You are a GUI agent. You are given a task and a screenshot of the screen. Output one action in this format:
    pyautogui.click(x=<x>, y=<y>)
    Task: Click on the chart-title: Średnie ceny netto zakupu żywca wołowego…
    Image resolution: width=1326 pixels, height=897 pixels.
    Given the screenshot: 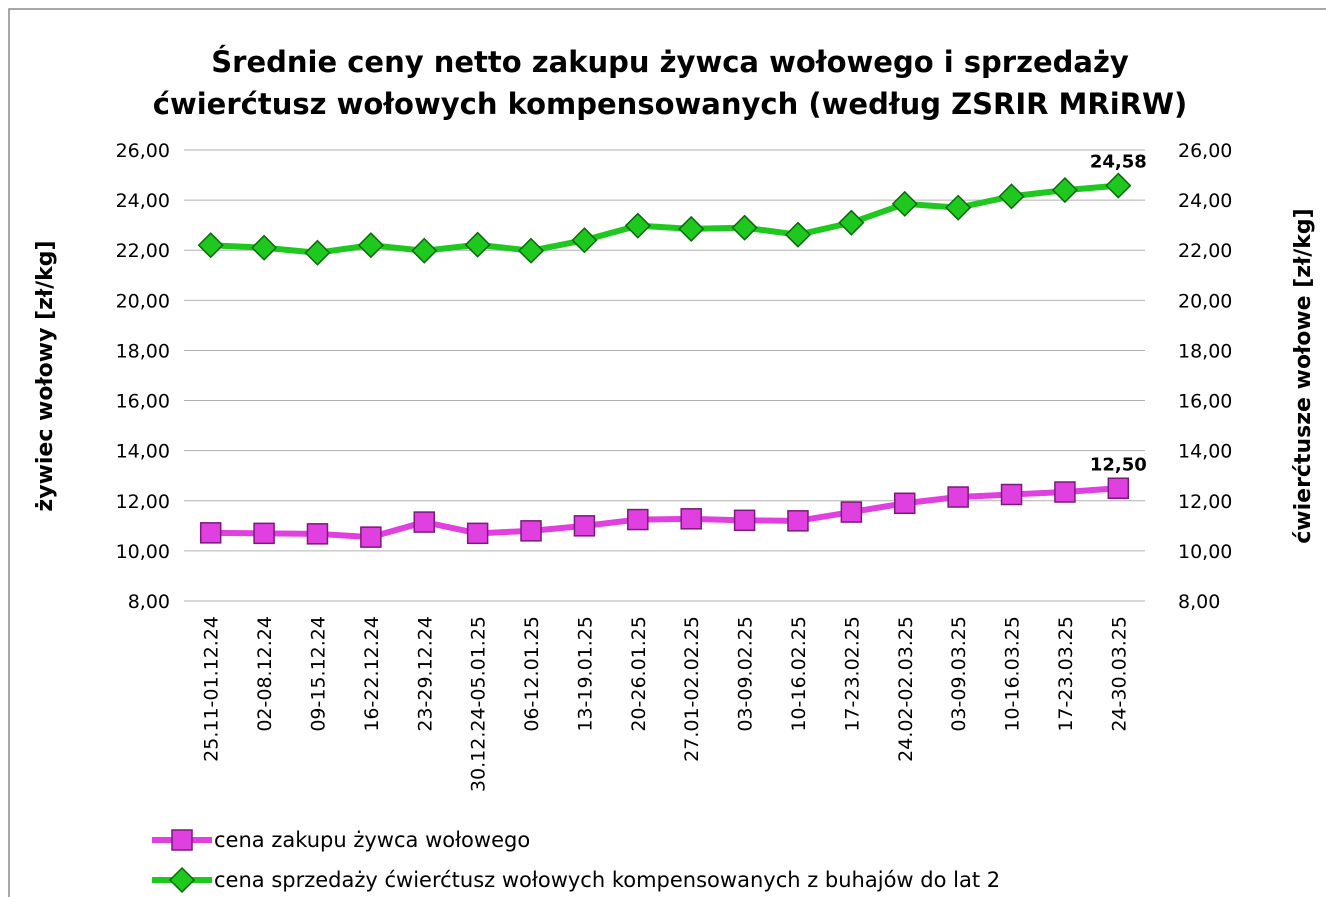 What is the action you would take?
    pyautogui.click(x=670, y=62)
    